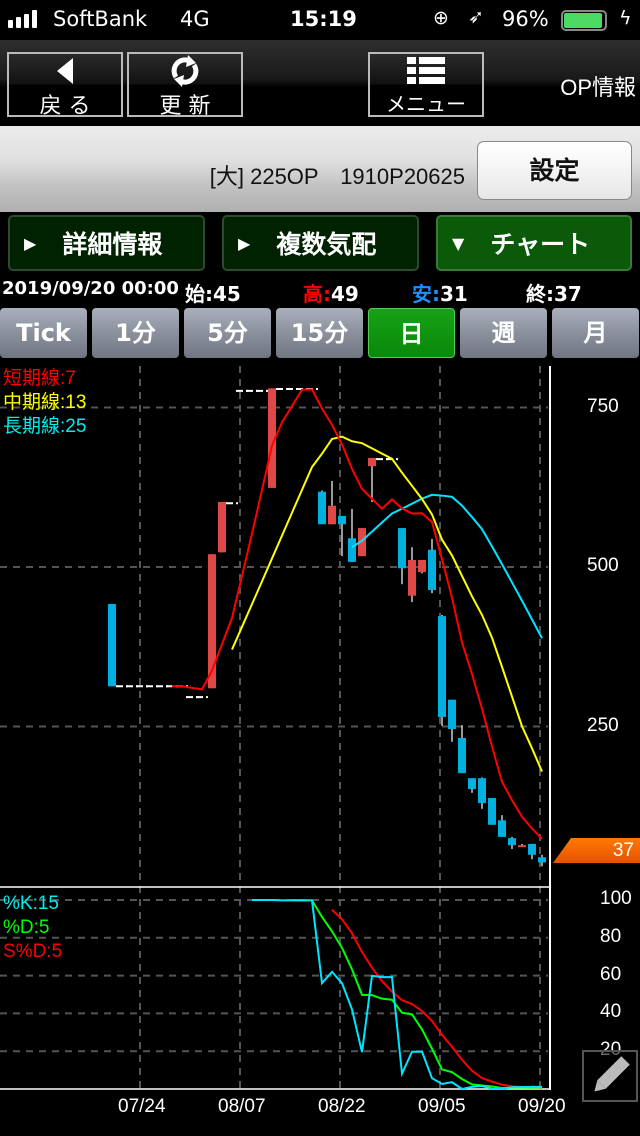 This screenshot has height=1136, width=640. What do you see at coordinates (503, 333) in the screenshot?
I see `period-week: 週` at bounding box center [503, 333].